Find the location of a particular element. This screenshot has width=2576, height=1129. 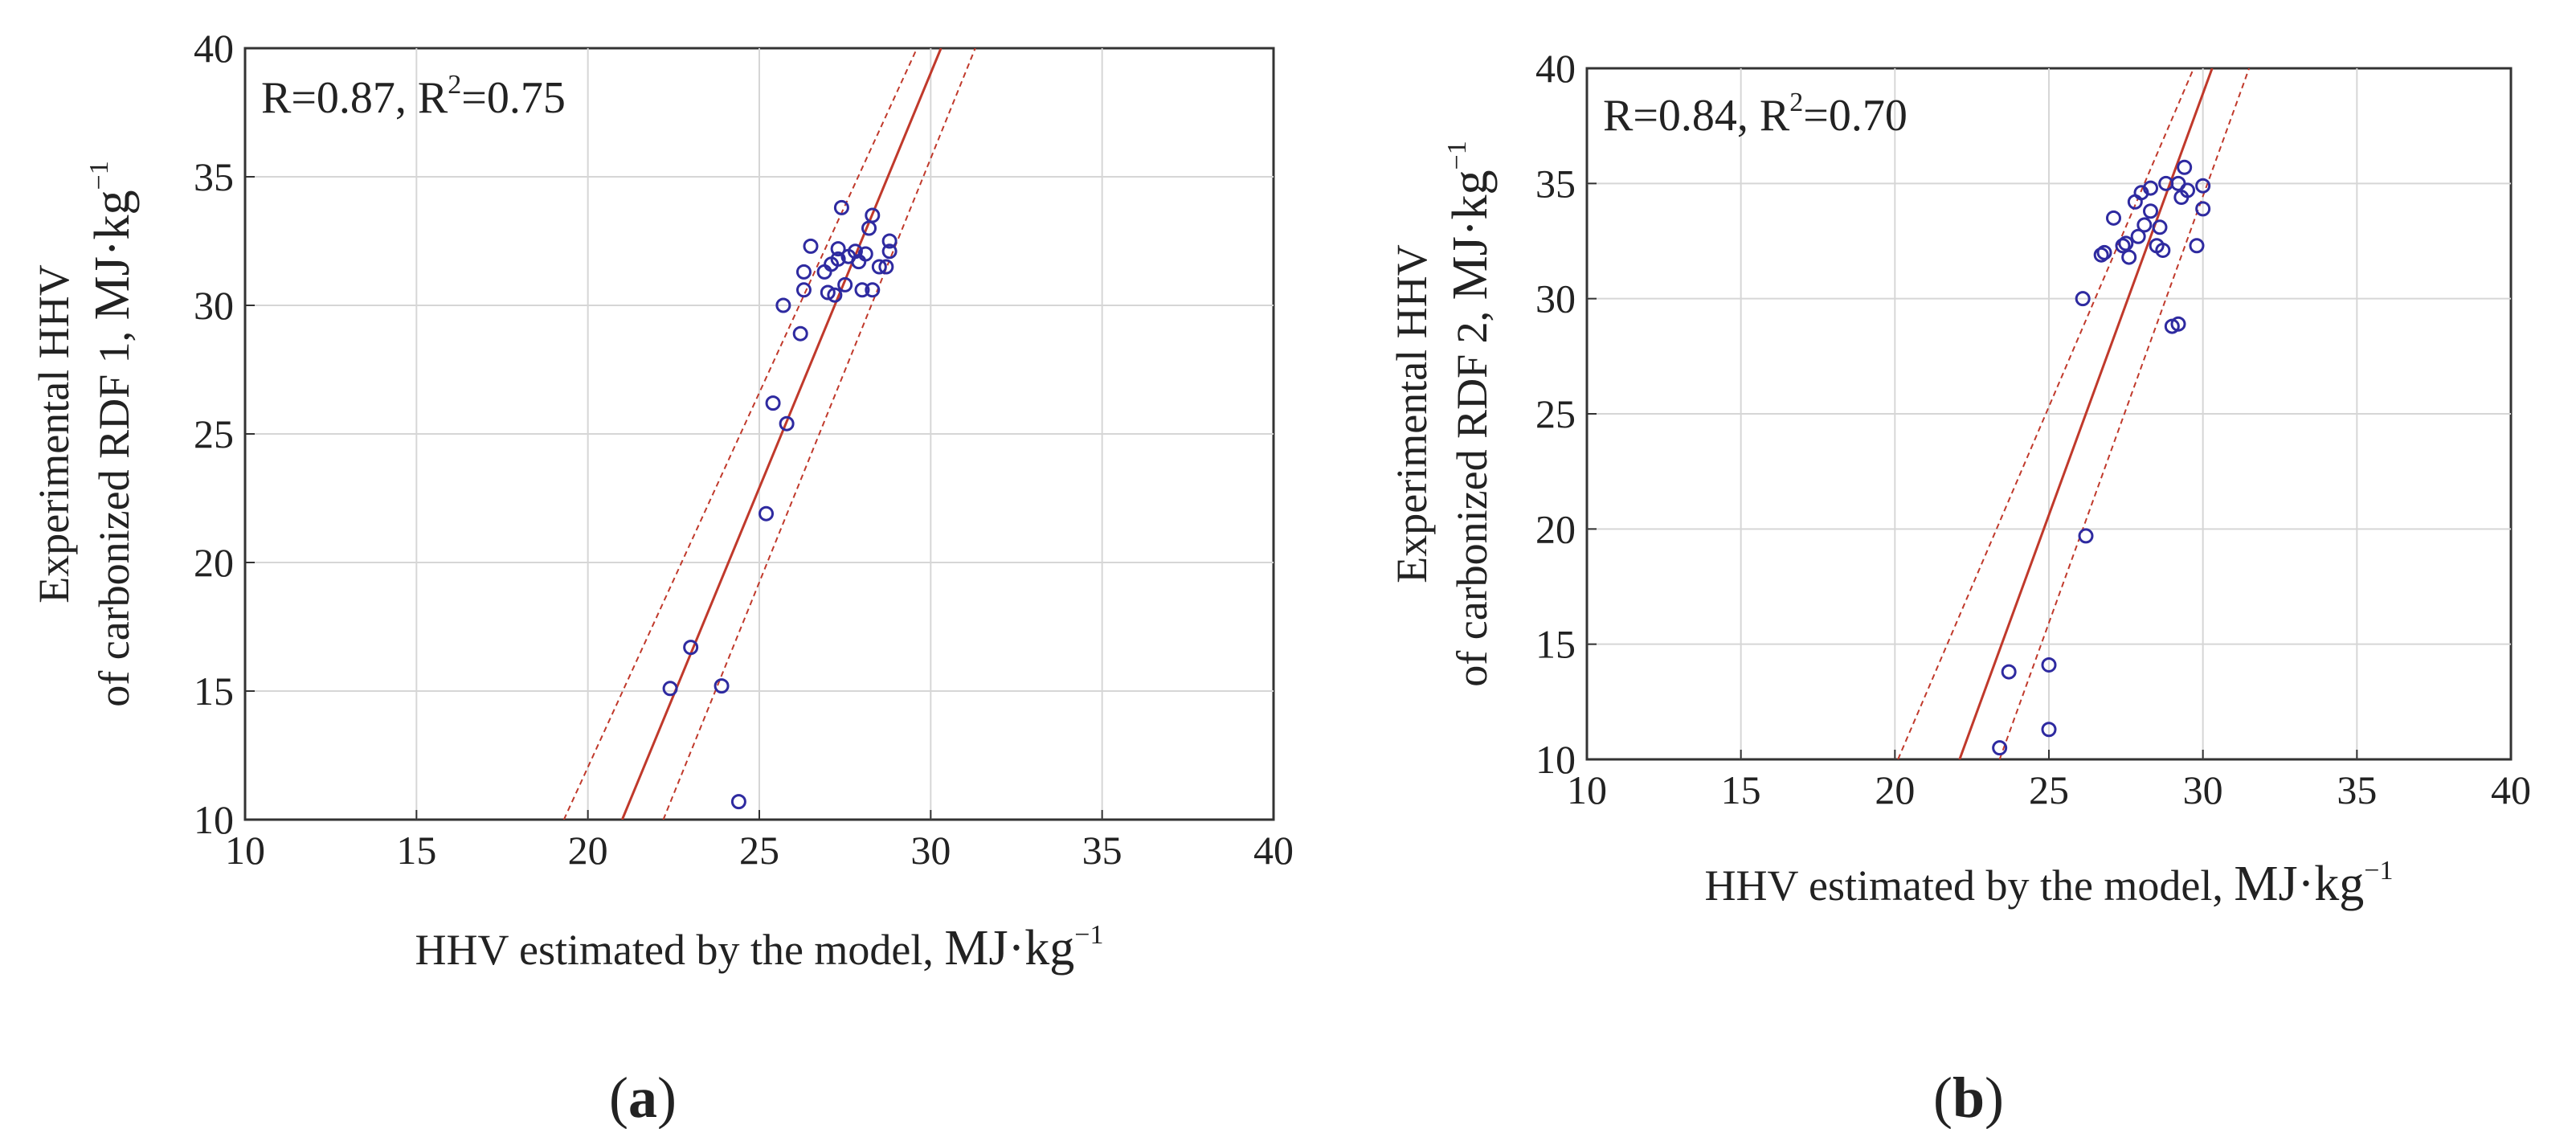

correlation-annotation: R=0.84, R2=0.70 is located at coordinates (1755, 115).